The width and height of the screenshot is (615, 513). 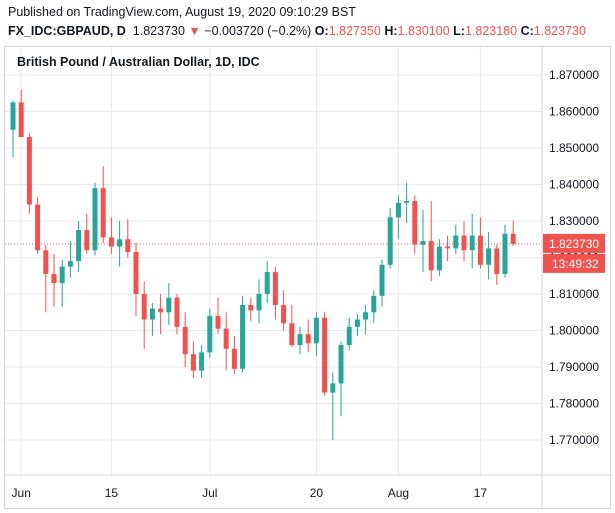 What do you see at coordinates (112, 493) in the screenshot?
I see `x-tick-label: 15` at bounding box center [112, 493].